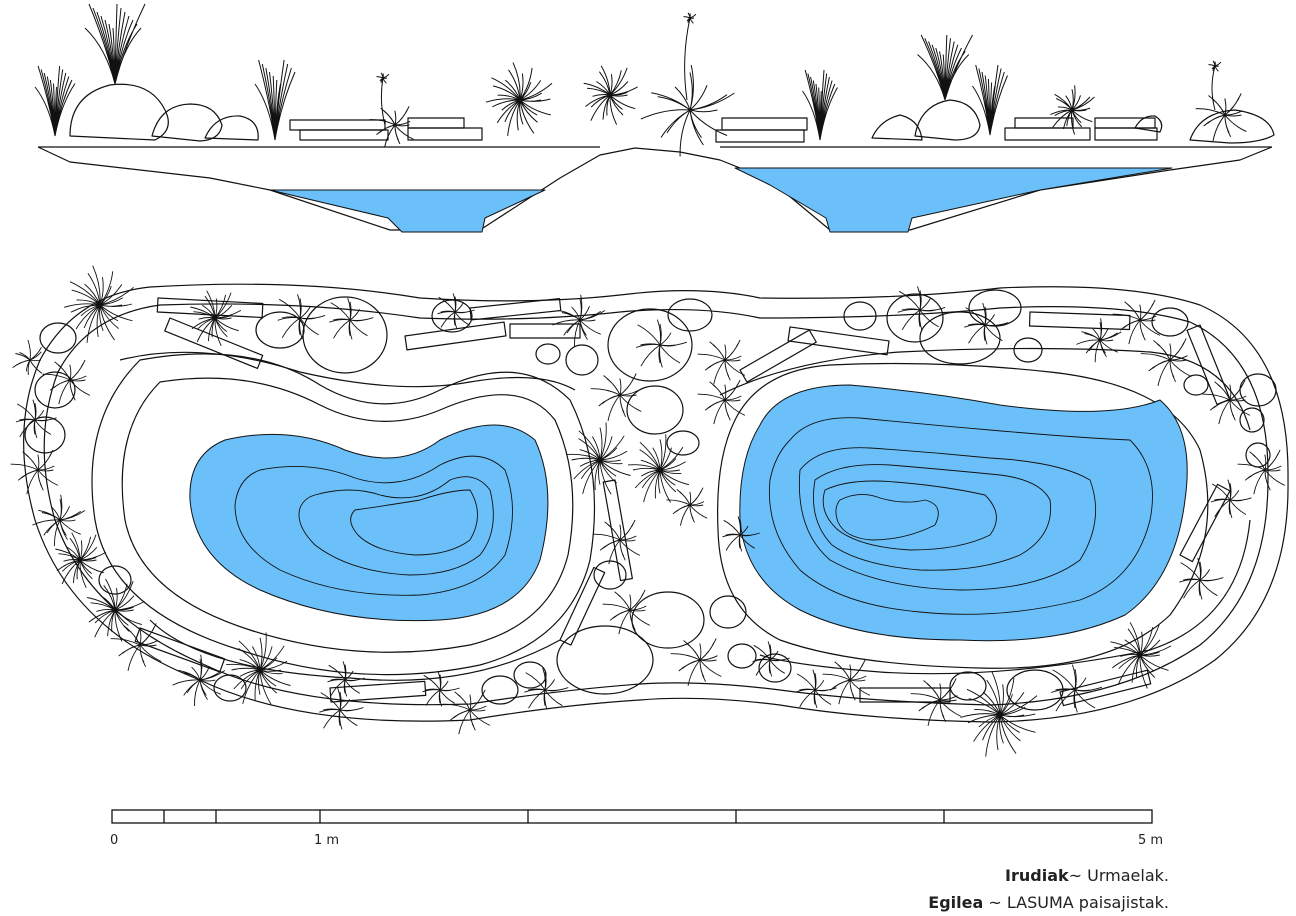  What do you see at coordinates (1151, 840) in the screenshot?
I see `scale-label-5m: 5 m` at bounding box center [1151, 840].